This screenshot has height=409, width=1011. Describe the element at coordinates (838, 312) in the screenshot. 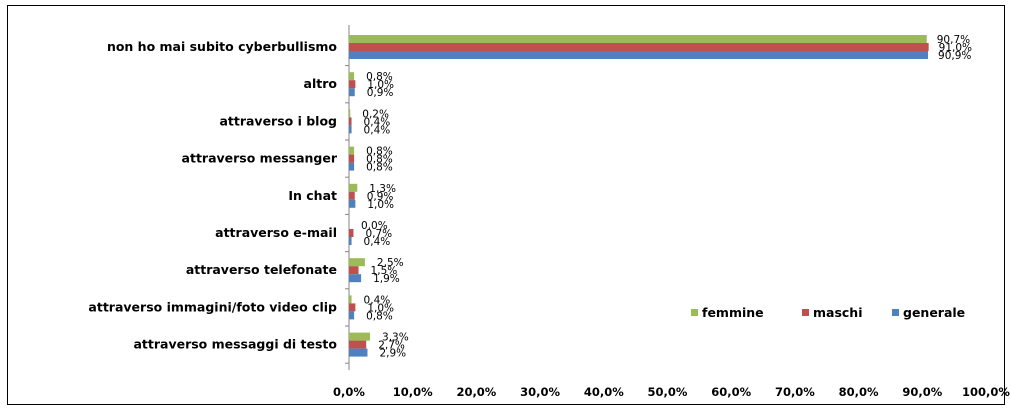

I see `legend-label-maschi: maschi` at that location.